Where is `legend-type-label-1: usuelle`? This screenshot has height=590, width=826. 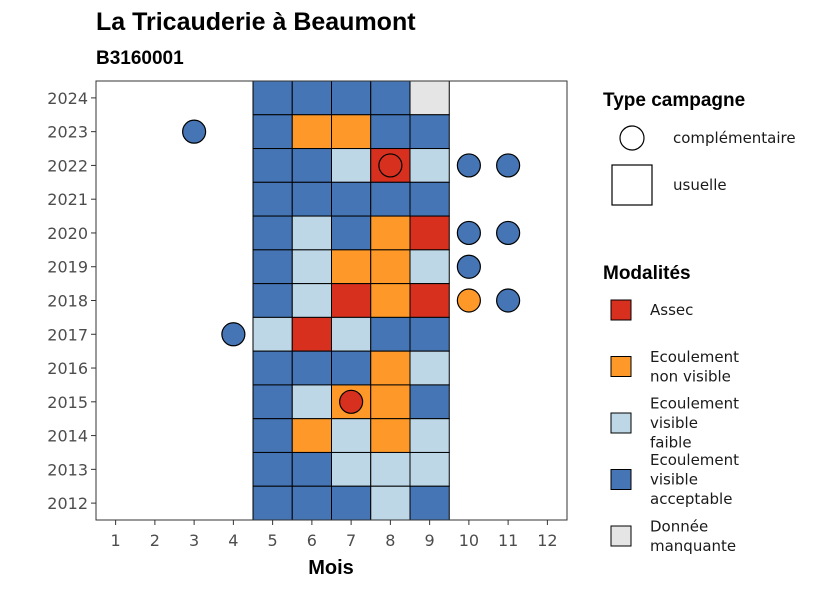
legend-type-label-1: usuelle is located at coordinates (700, 185).